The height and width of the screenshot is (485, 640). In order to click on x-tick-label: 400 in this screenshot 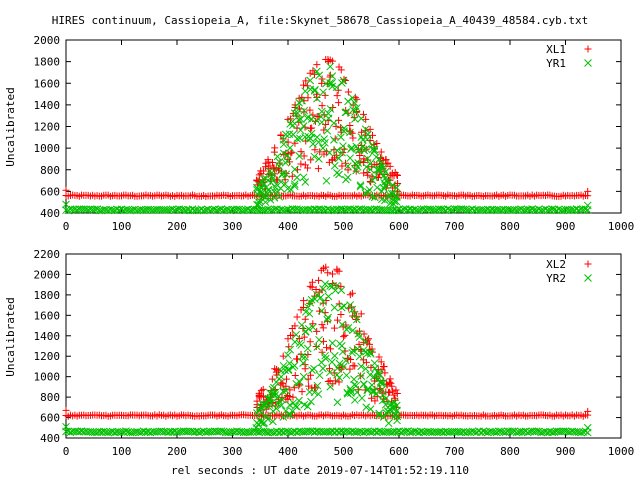, I will do `click(288, 451)`.